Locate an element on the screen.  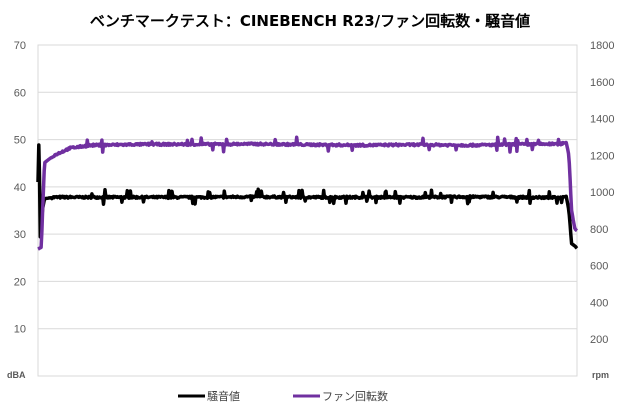
left-axis-ticks: 10 20 30 40 50 60 70 is located at coordinates (20, 188).